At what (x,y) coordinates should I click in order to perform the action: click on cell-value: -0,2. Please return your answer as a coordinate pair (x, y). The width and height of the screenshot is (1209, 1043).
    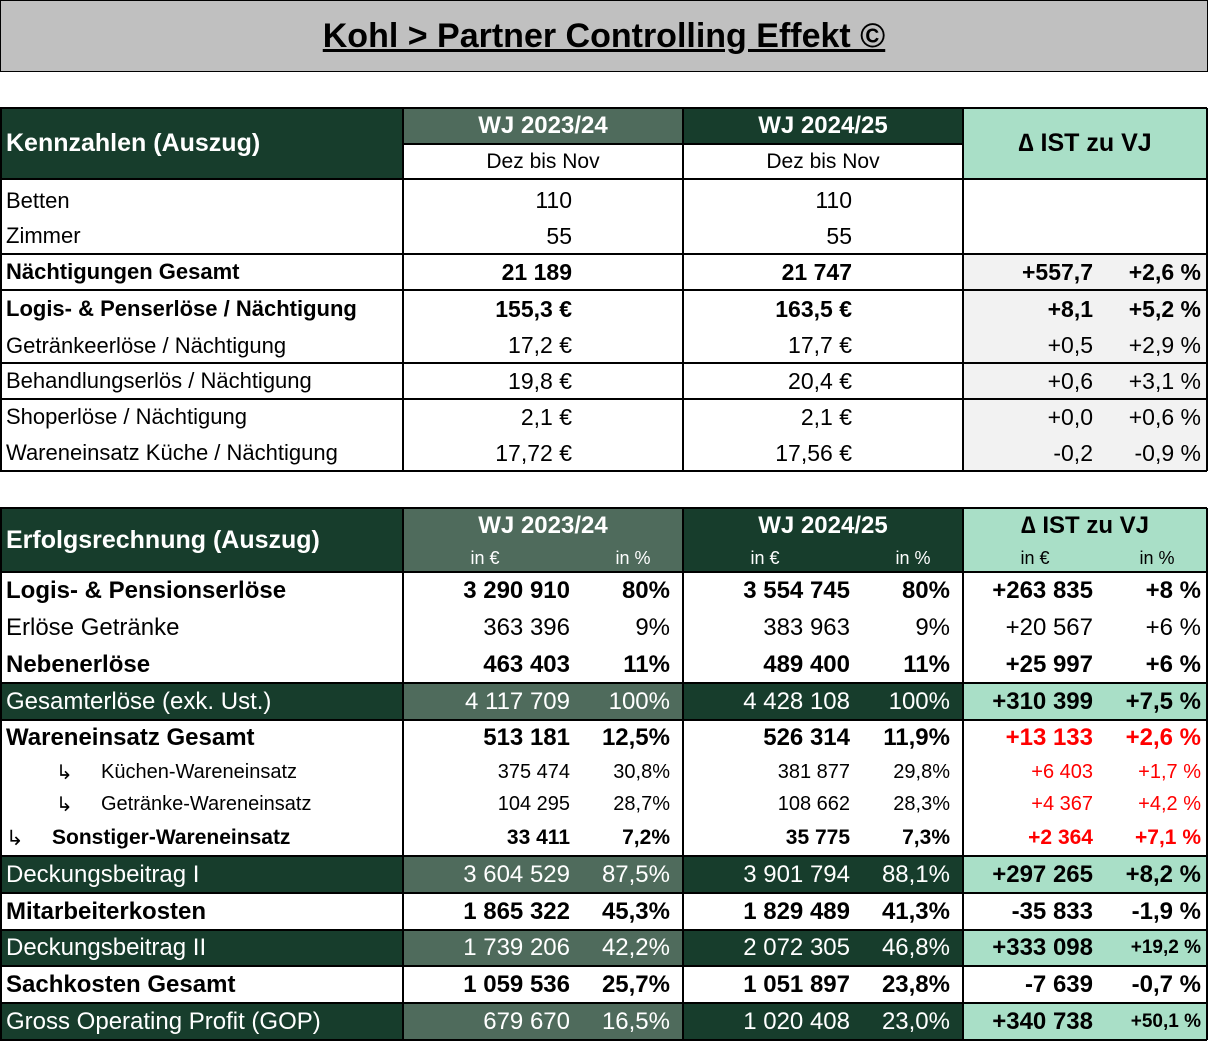
    Looking at the image, I should click on (1073, 452).